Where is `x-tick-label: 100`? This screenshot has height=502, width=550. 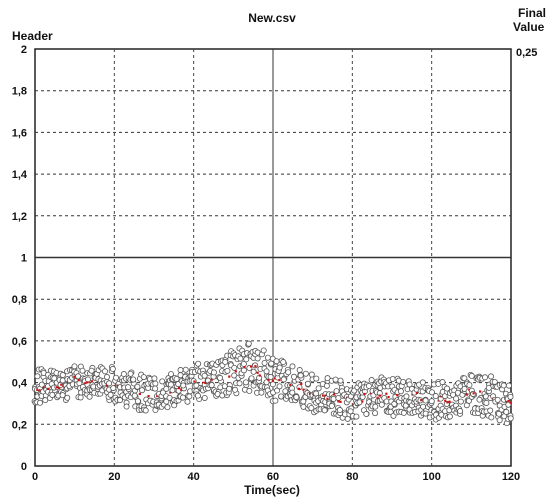 x-tick-label: 100 is located at coordinates (431, 477).